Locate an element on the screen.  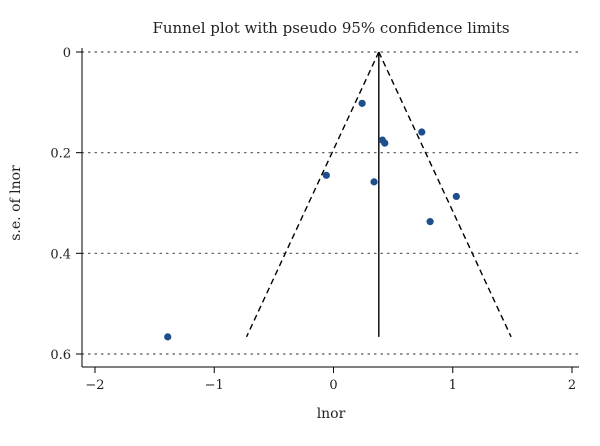
x-axis-label: lnor is located at coordinates (331, 414).